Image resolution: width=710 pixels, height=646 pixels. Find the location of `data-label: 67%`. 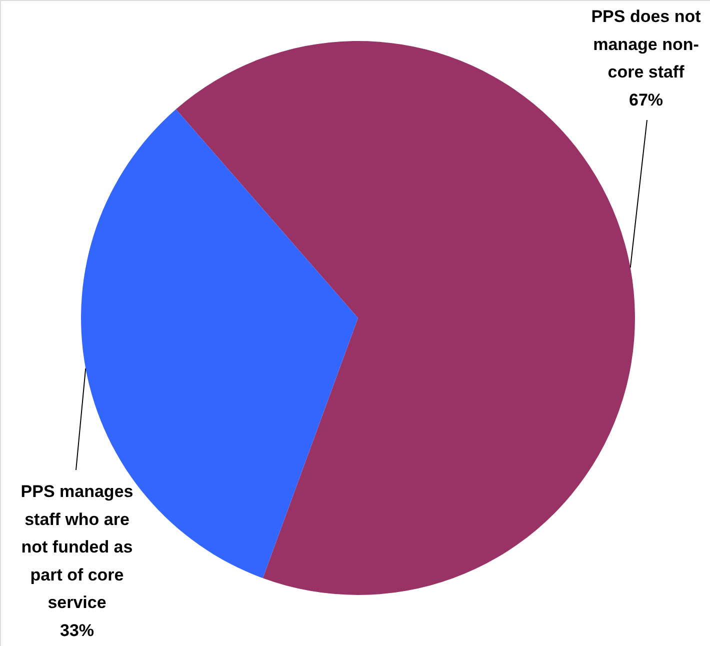

data-label: 67% is located at coordinates (646, 100).